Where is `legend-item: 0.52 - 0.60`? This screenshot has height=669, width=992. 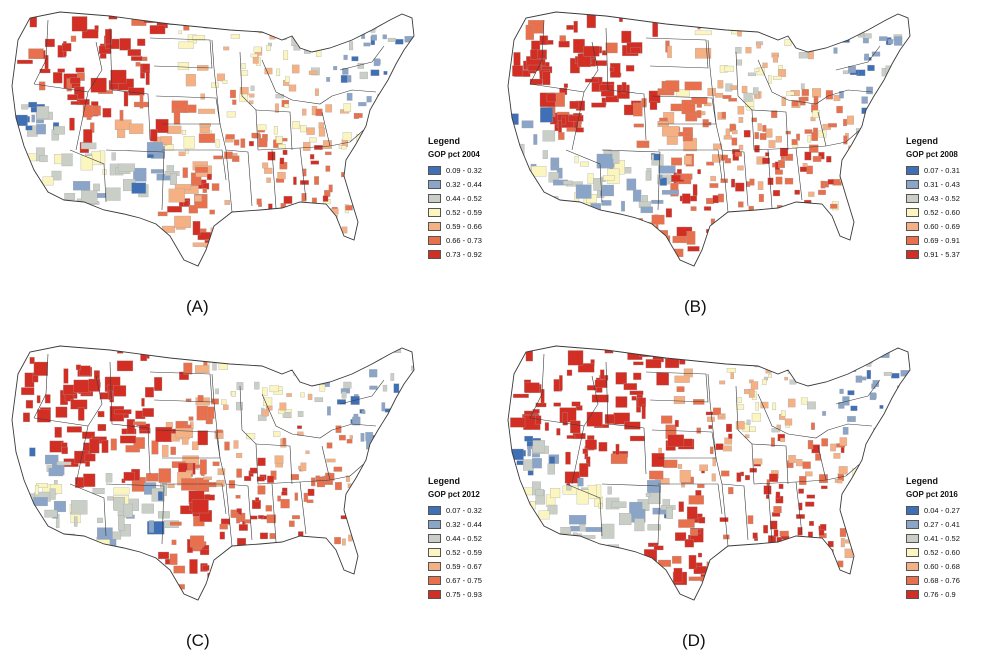
legend-item: 0.52 - 0.60 is located at coordinates (941, 212).